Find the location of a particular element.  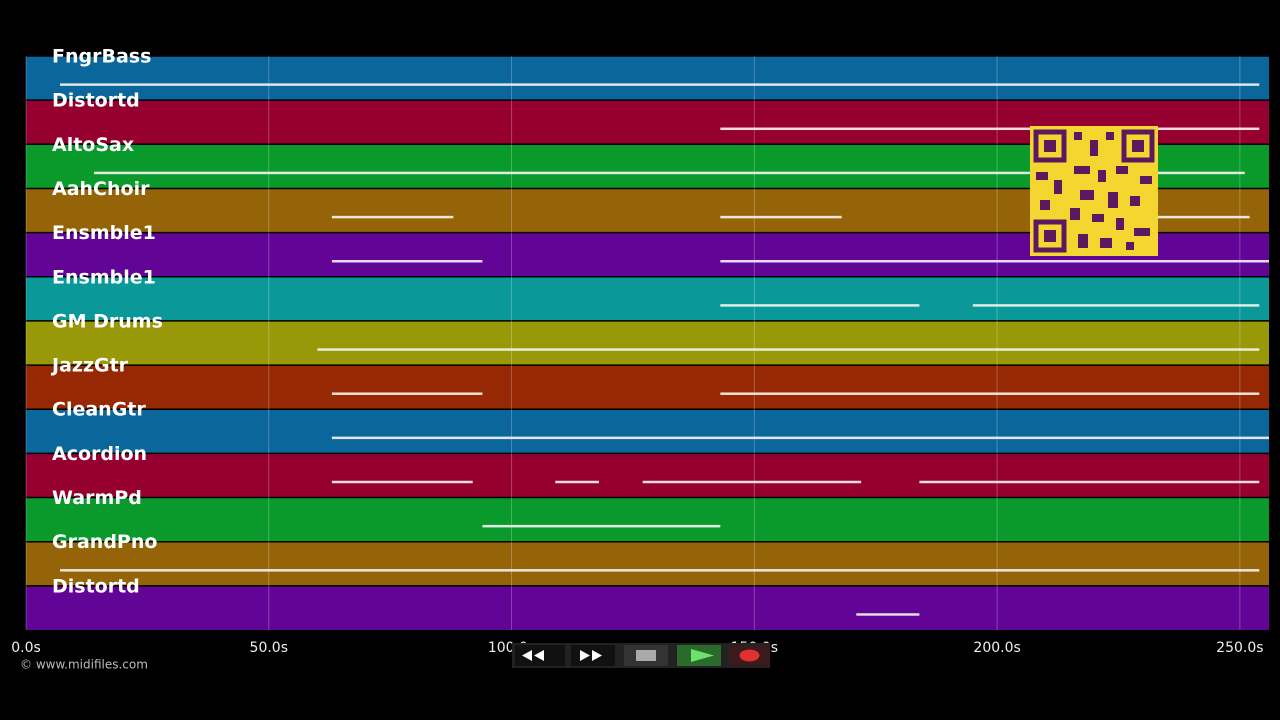

record-icon is located at coordinates (749, 655).